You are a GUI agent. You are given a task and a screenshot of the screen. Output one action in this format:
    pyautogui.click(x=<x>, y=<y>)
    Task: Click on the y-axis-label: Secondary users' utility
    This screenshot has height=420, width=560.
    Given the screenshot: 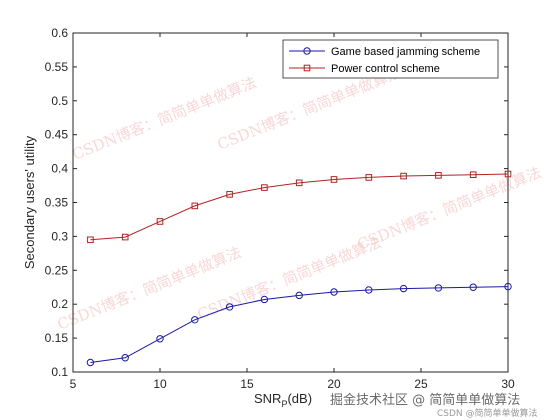 What is the action you would take?
    pyautogui.click(x=29, y=202)
    